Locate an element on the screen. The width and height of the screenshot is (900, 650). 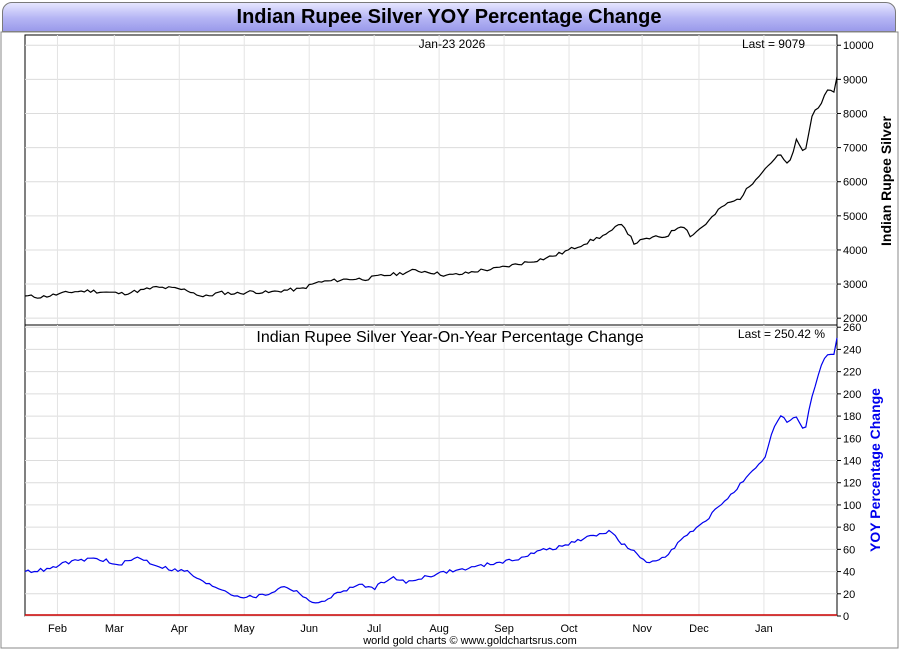
yoy-y-axis-label: YOY Percentage Change is located at coordinates (875, 470).